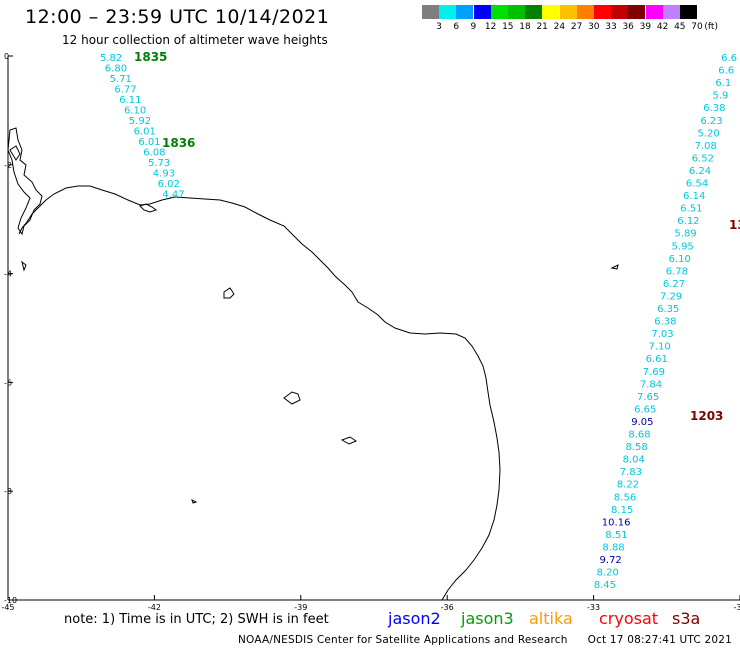  What do you see at coordinates (164, 174) in the screenshot?
I see `swh-label: 4.93` at bounding box center [164, 174].